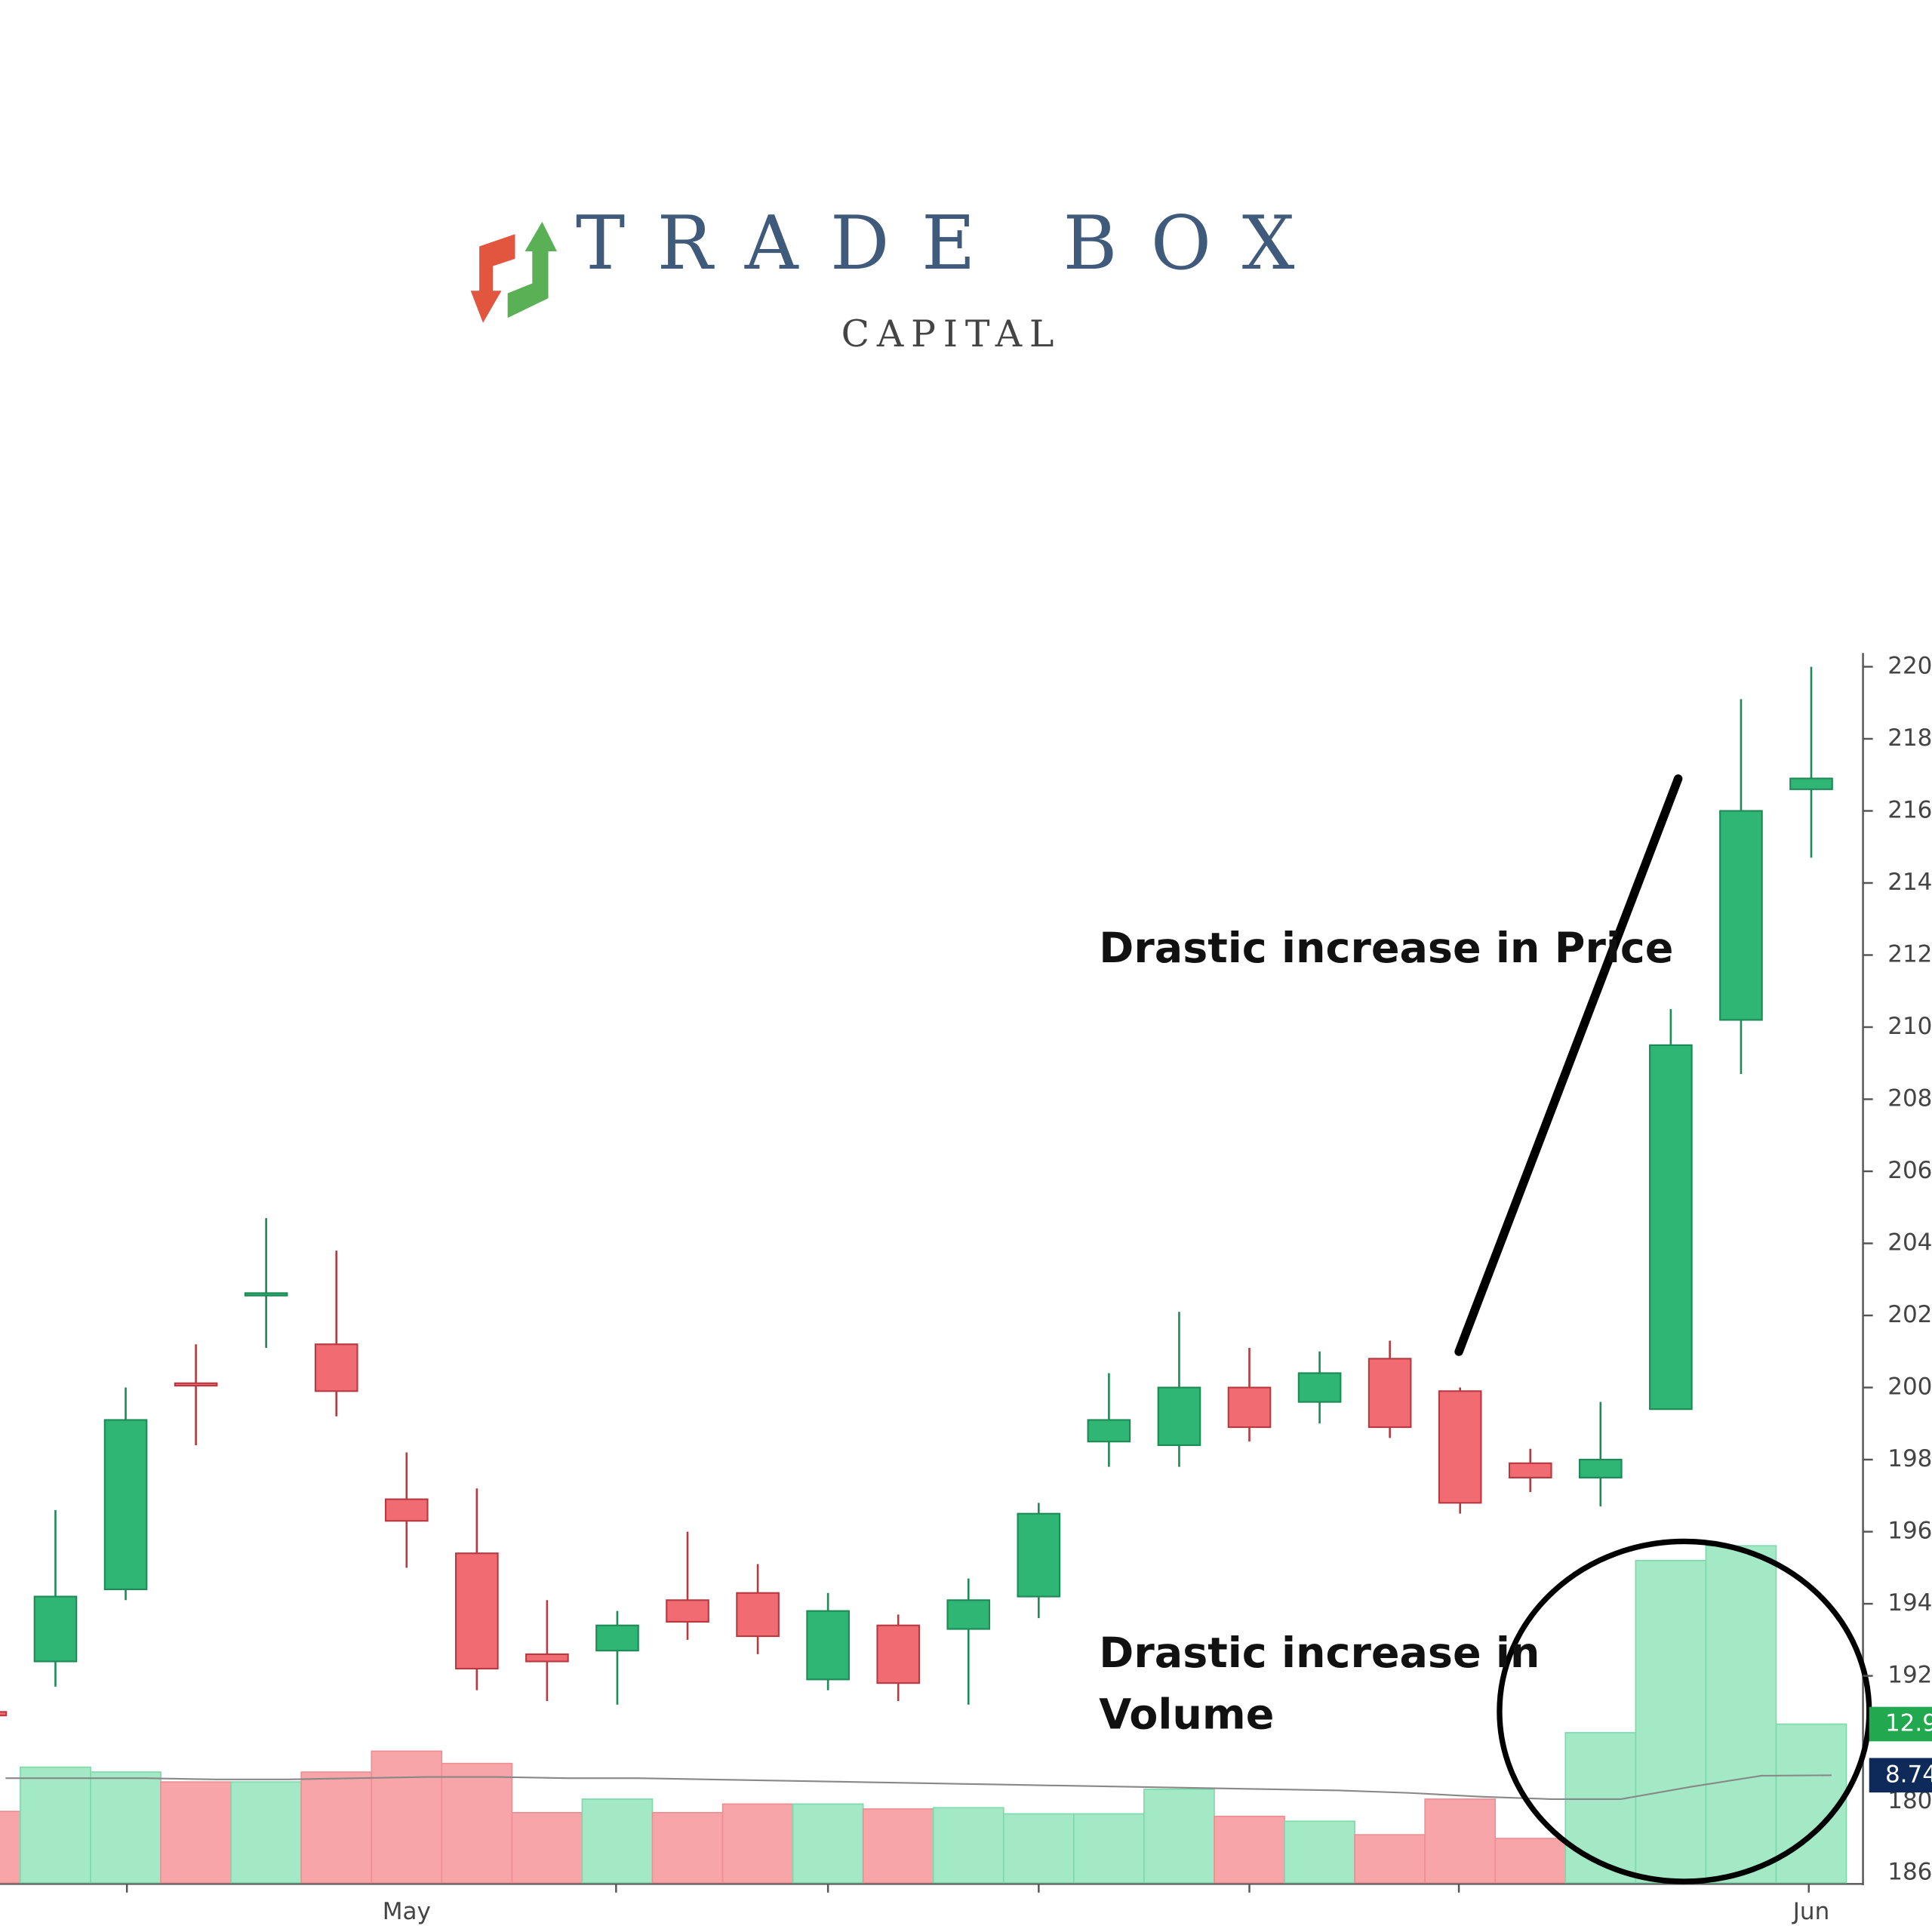 This screenshot has height=1932, width=1932. What do you see at coordinates (407, 1911) in the screenshot?
I see `x-tick-label: May` at bounding box center [407, 1911].